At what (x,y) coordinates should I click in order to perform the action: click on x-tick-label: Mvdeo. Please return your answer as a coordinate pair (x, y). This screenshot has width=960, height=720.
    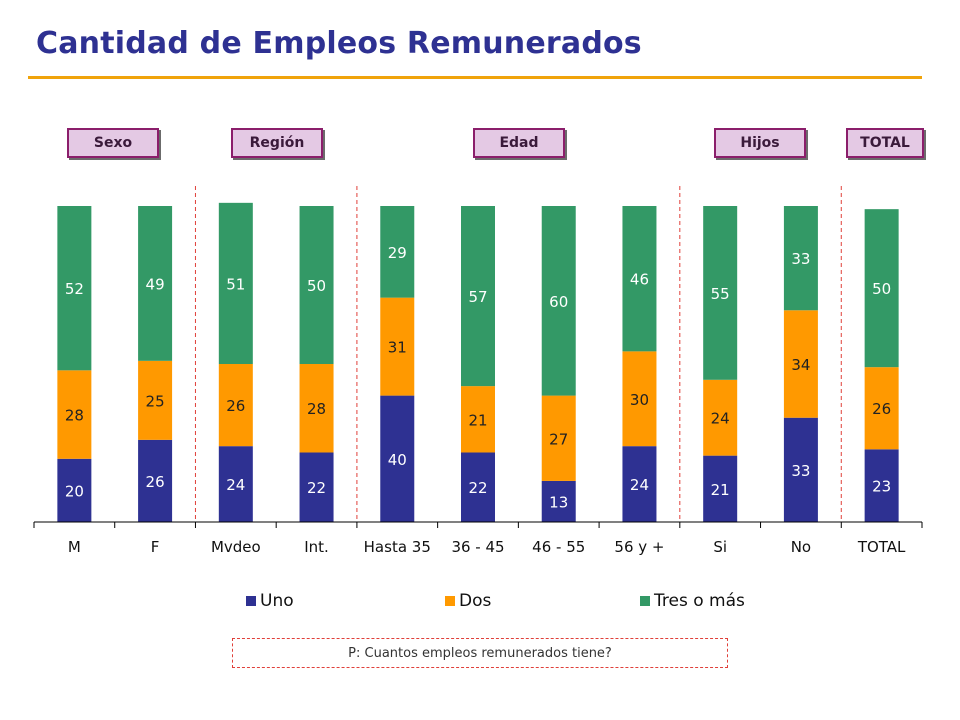
    Looking at the image, I should click on (236, 547).